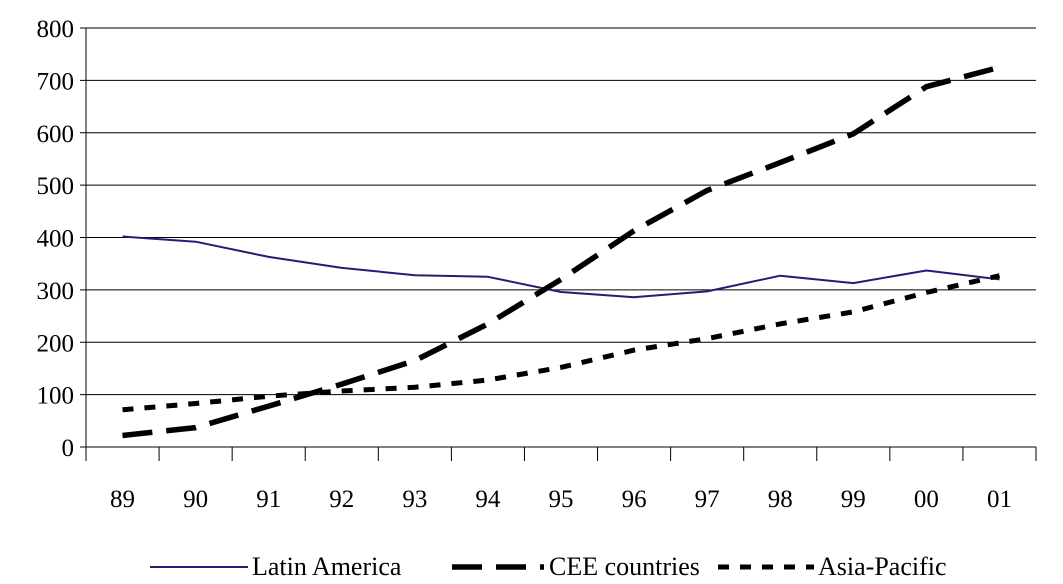 The image size is (1063, 584). Describe the element at coordinates (548, 566) in the screenshot. I see `legend: Latin America CEE countries Asia-Pacific` at that location.